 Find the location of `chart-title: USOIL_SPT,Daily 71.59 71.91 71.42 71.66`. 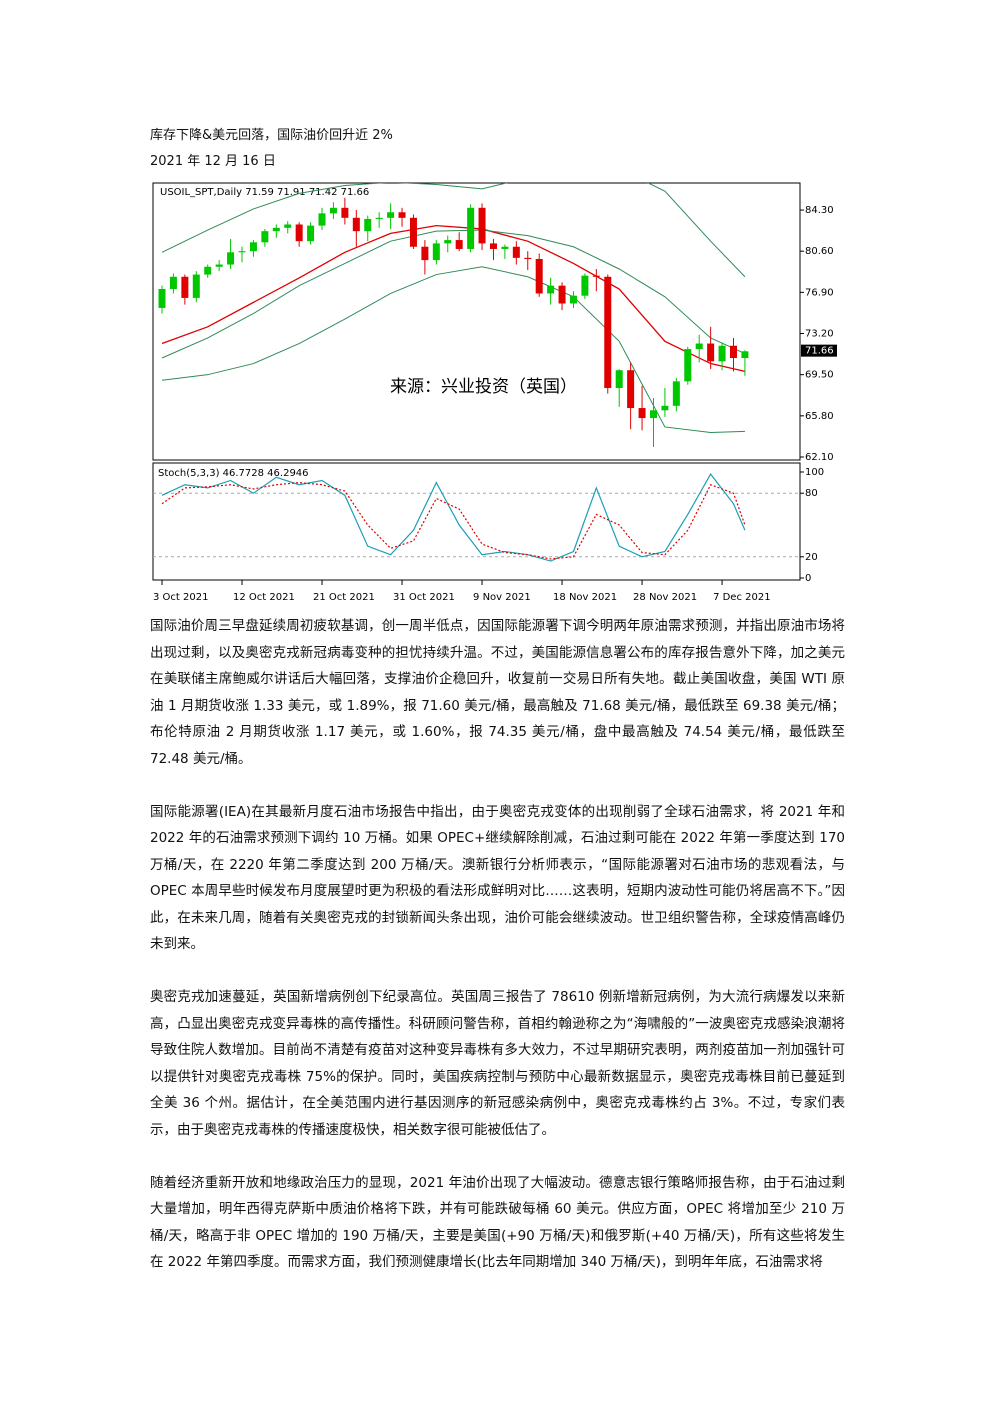

chart-title: USOIL_SPT,Daily 71.59 71.91 71.42 71.66 is located at coordinates (264, 192).